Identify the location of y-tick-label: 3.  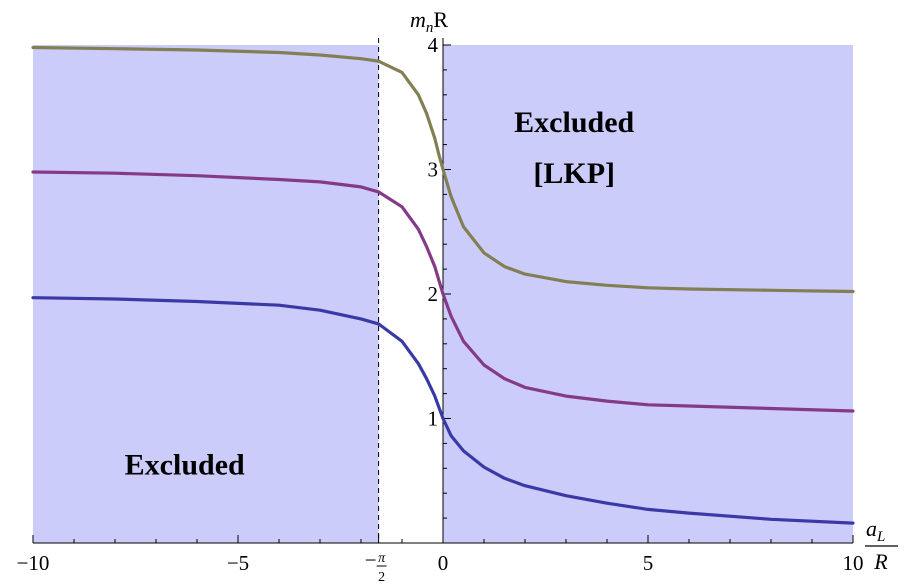
(433, 170).